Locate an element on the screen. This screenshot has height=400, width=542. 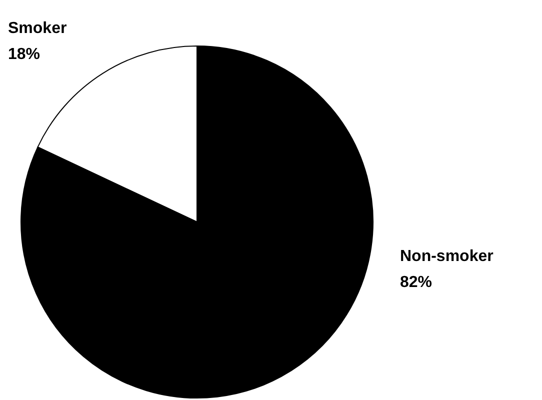
data-label: 18% is located at coordinates (24, 54).